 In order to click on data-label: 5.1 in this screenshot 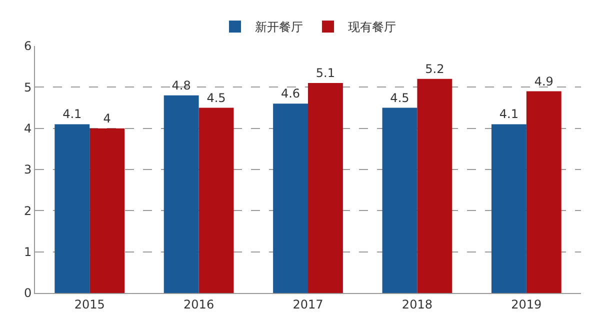, I will do `click(326, 73)`.